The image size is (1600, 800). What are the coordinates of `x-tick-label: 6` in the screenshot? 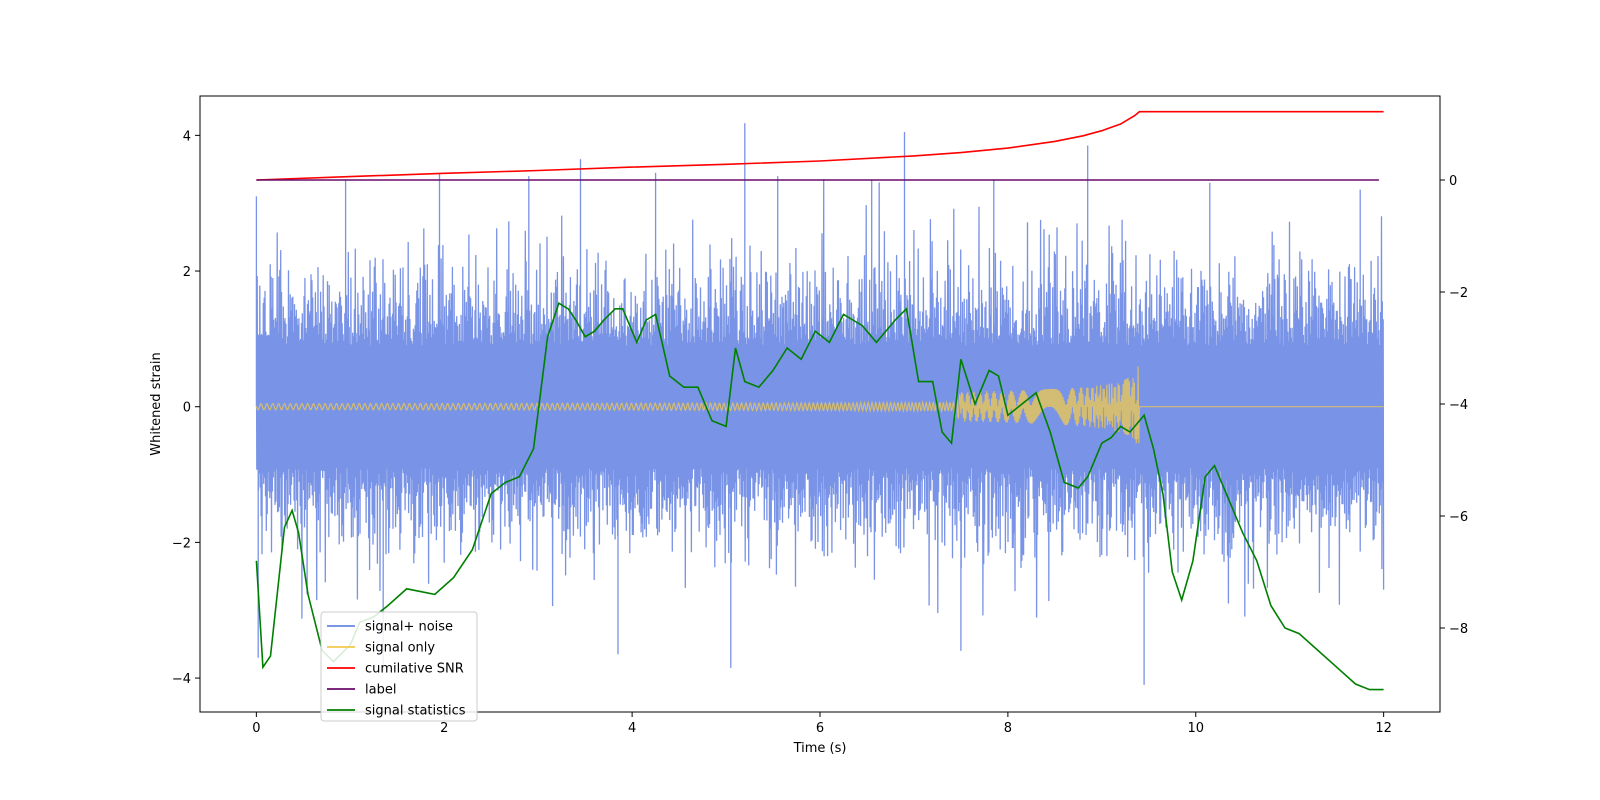 It's located at (820, 728).